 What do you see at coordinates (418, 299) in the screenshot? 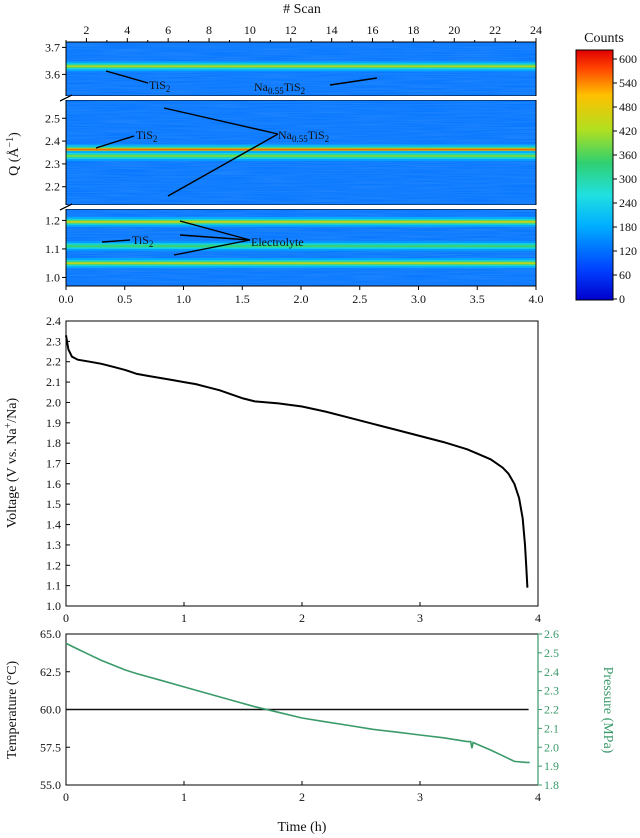
I see `x-tick-label: 3.0` at bounding box center [418, 299].